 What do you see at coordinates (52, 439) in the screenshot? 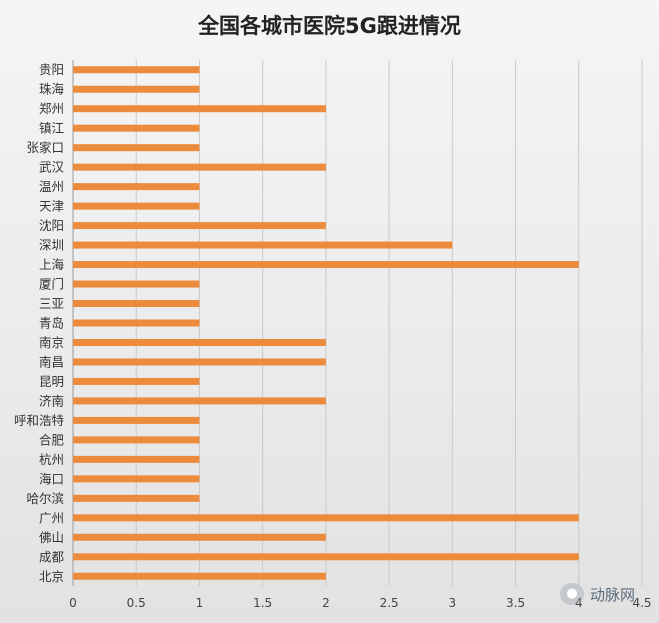
I see `category-label: 合肥` at bounding box center [52, 439].